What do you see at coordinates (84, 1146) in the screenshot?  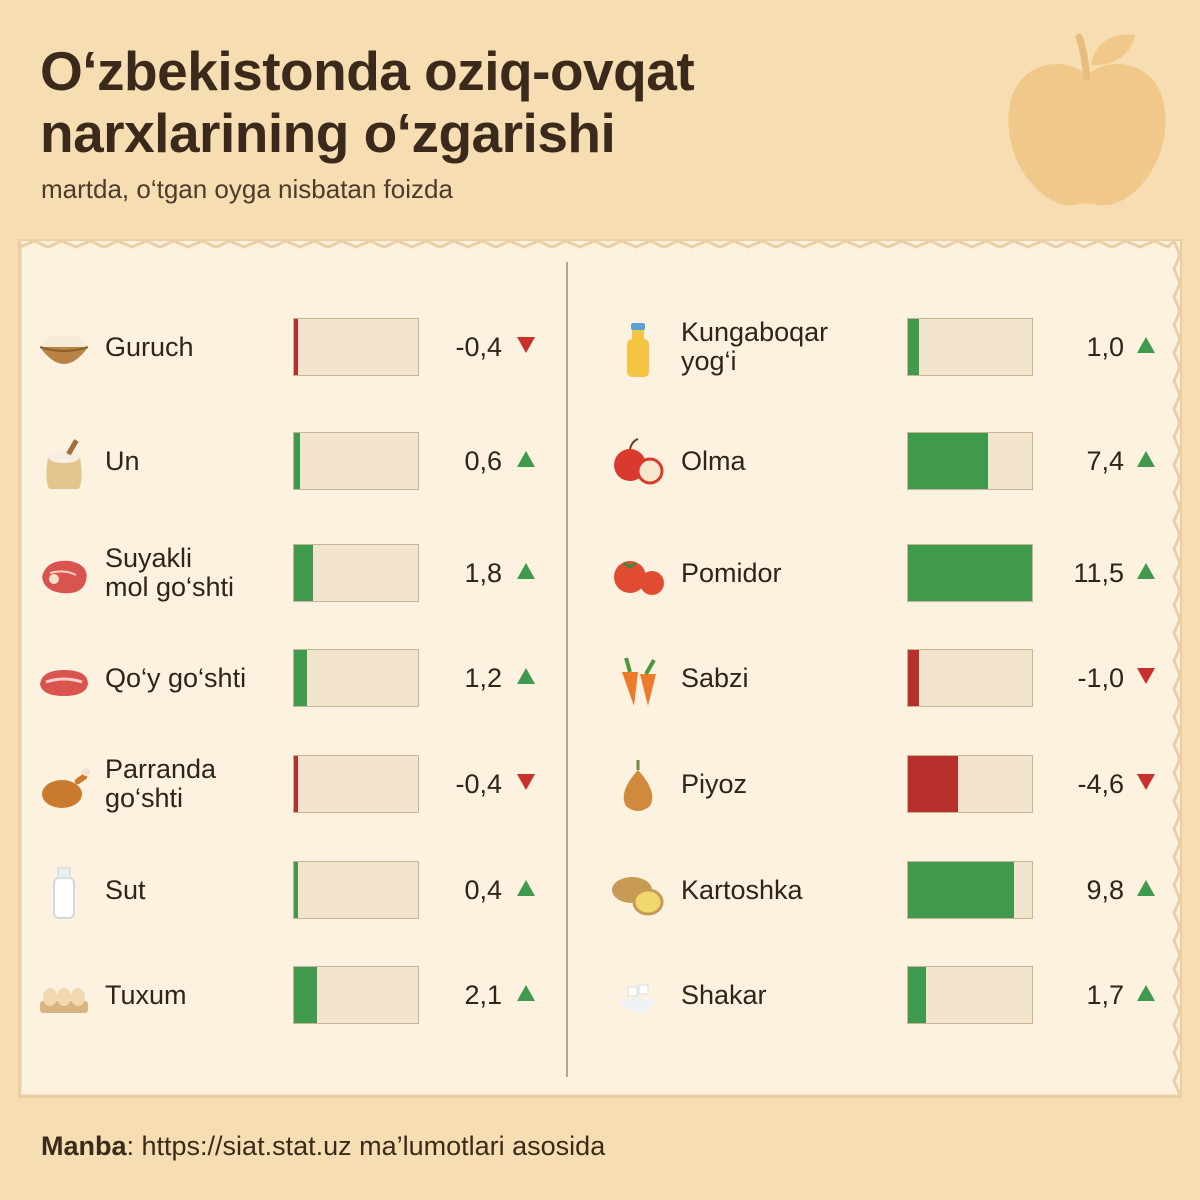 I see `source-label: Manba` at bounding box center [84, 1146].